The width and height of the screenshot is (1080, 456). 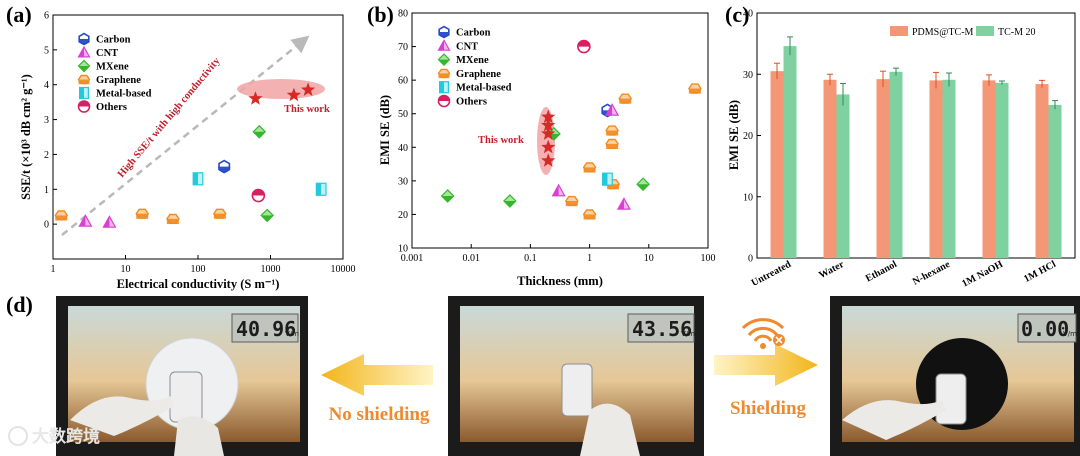 What do you see at coordinates (444, 101) in the screenshot?
I see `legend-marker-others` at bounding box center [444, 101].